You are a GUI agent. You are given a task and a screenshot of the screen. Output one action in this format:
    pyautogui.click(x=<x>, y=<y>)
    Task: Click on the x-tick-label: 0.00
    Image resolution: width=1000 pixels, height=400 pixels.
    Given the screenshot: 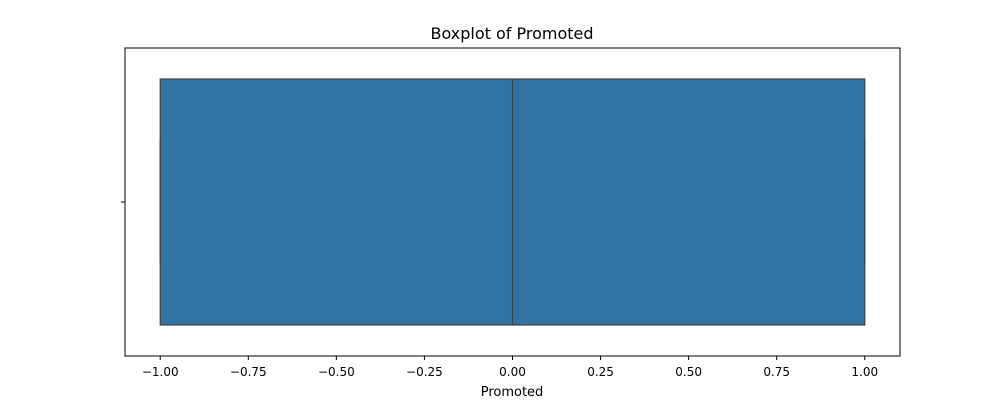 What is the action you would take?
    pyautogui.click(x=512, y=372)
    